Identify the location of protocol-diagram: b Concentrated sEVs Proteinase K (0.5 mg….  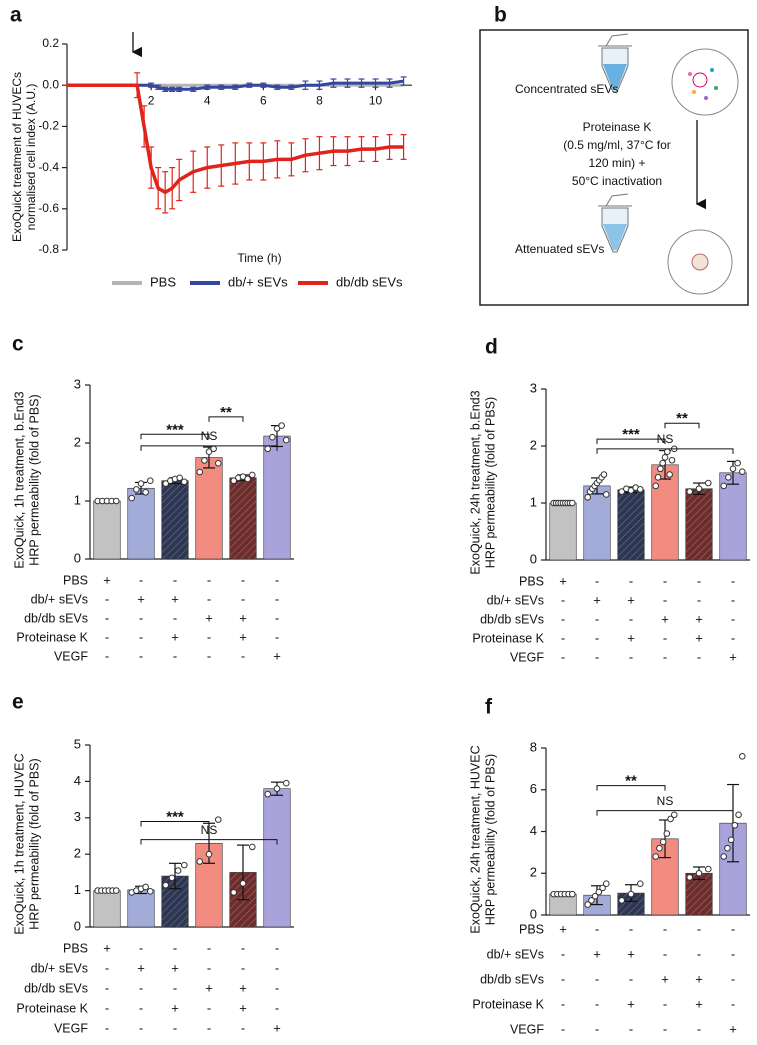
(614, 155).